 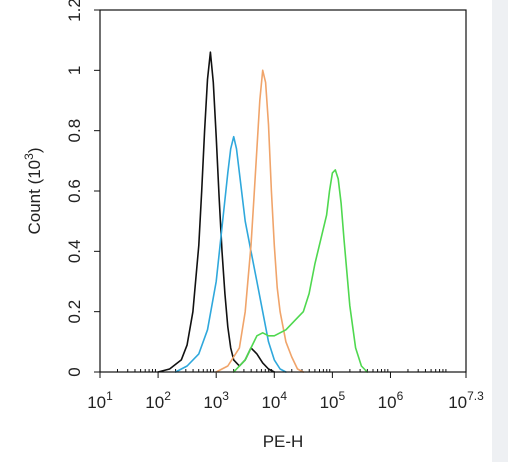 I want to click on x-tick-label-exponent: 1, so click(x=109, y=396).